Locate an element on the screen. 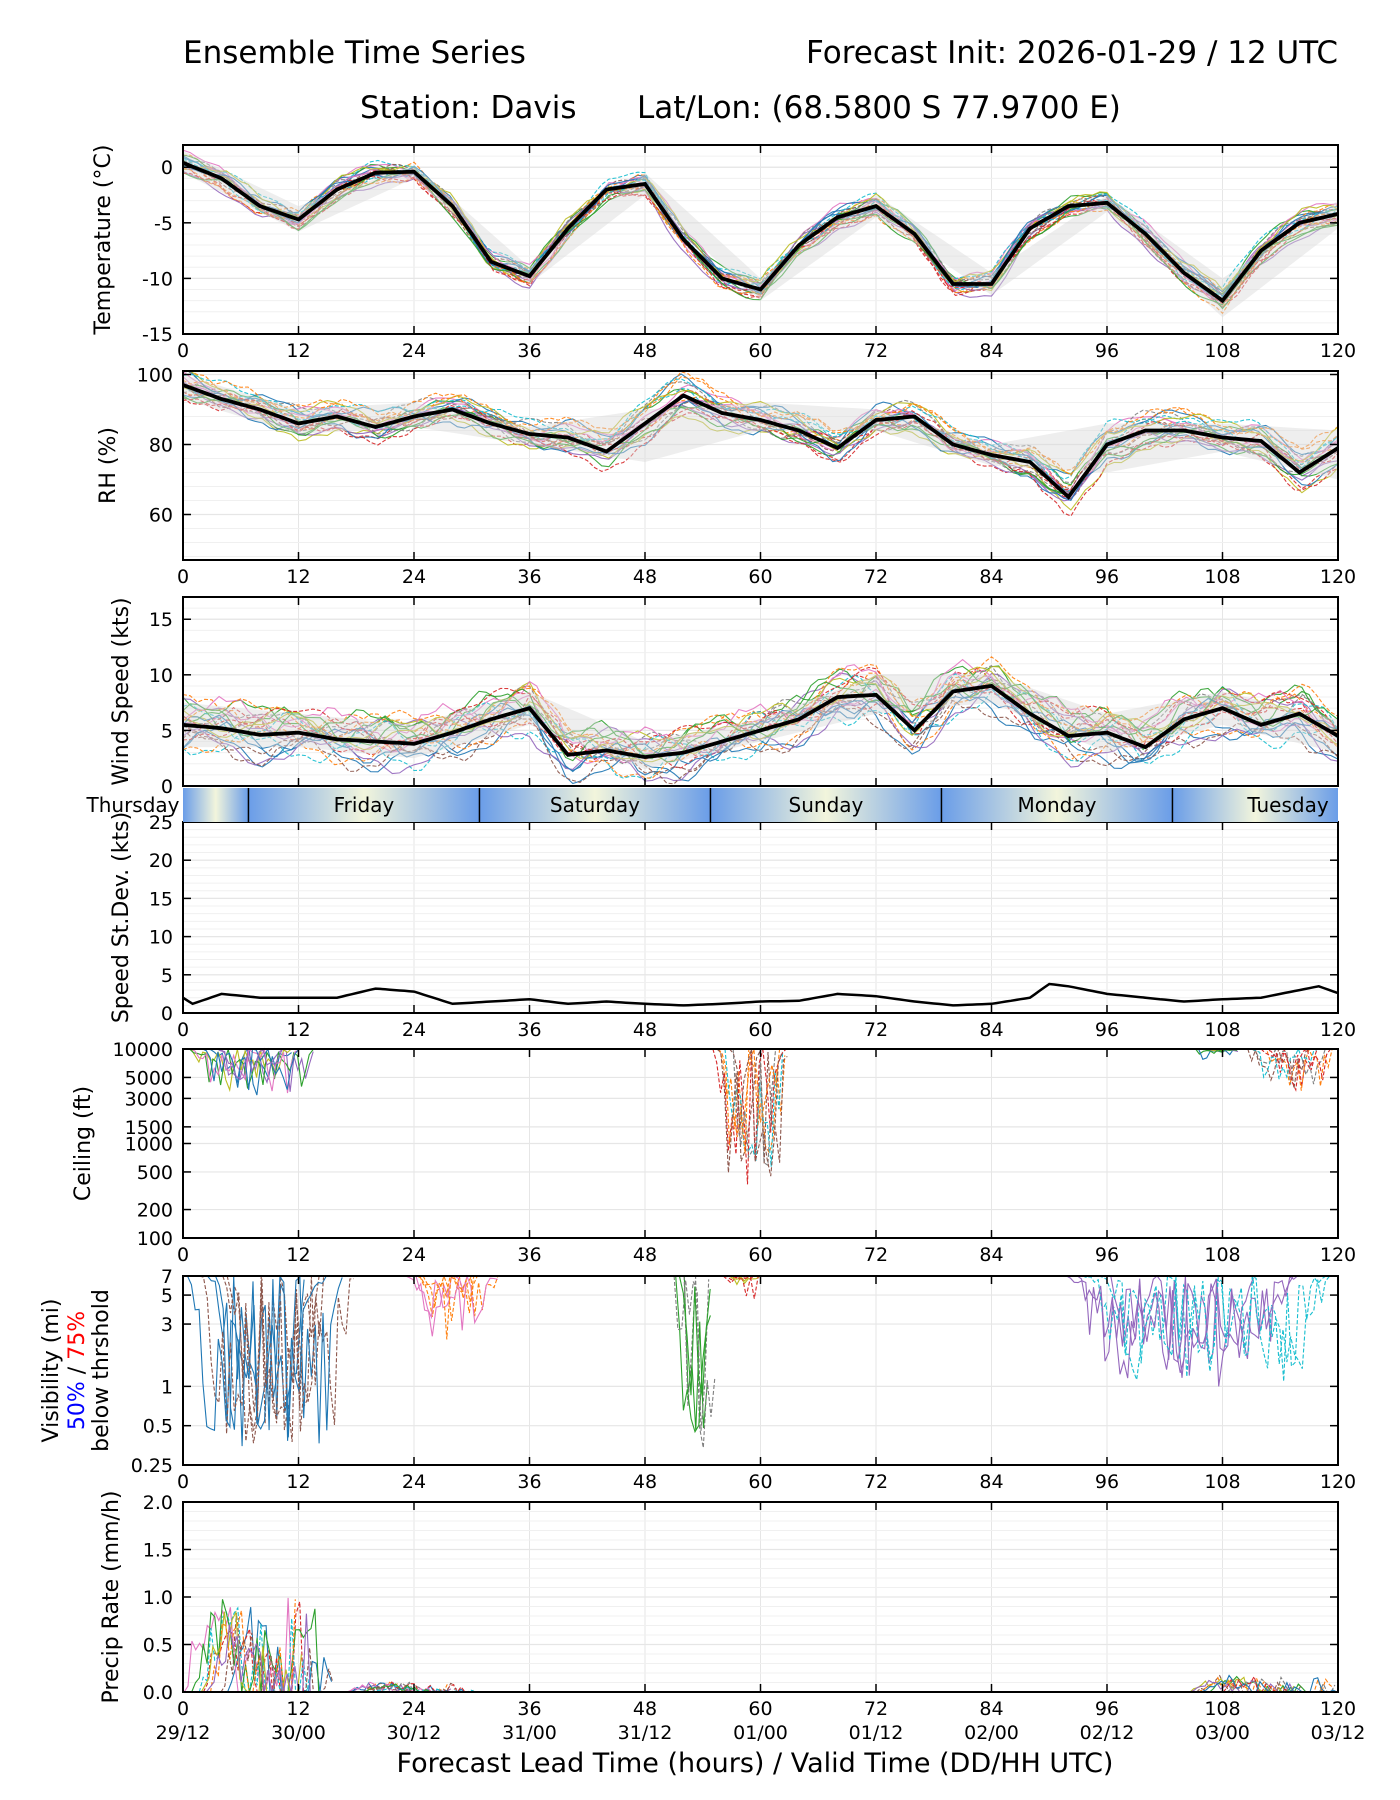 Image resolution: width=1400 pixels, height=1800 pixels. temperature-ytick-label: 0 is located at coordinates (167, 168).